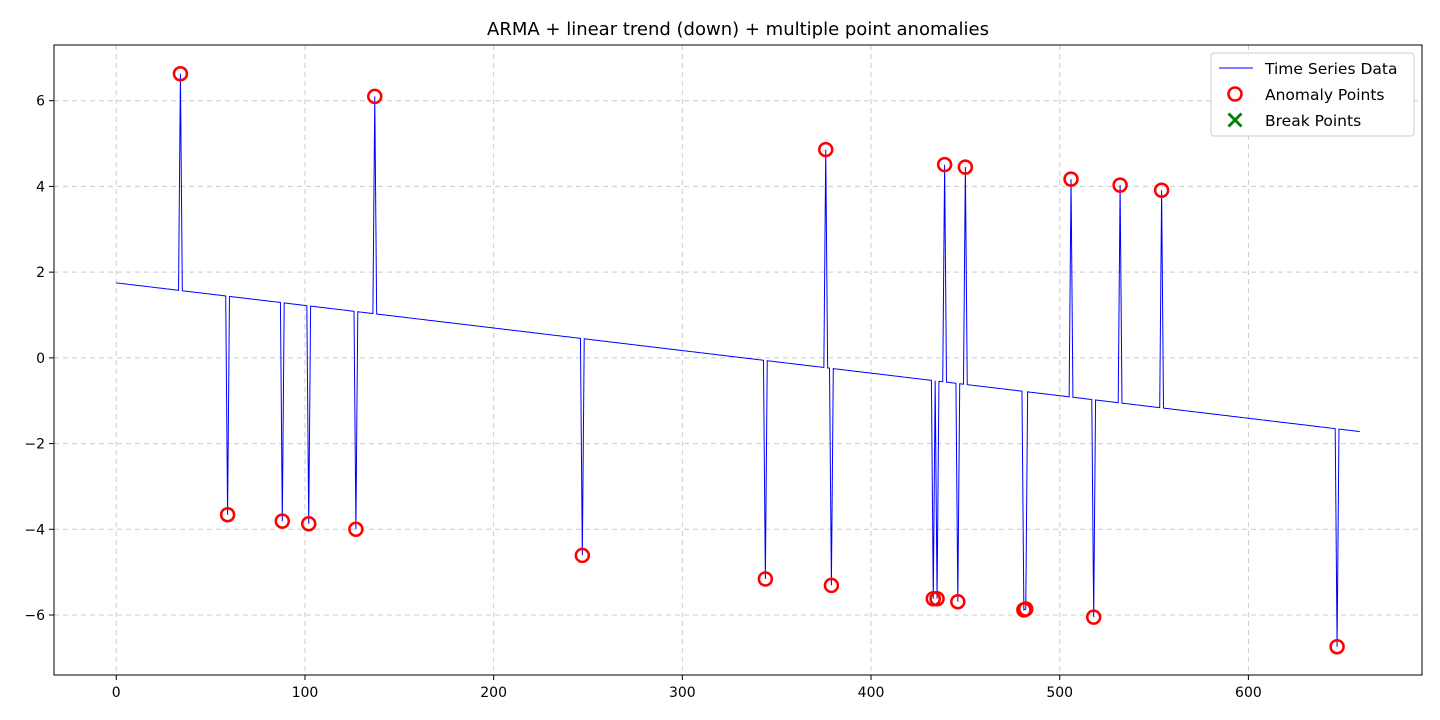  What do you see at coordinates (1235, 94) in the screenshot?
I see `legend-swatch-circle` at bounding box center [1235, 94].